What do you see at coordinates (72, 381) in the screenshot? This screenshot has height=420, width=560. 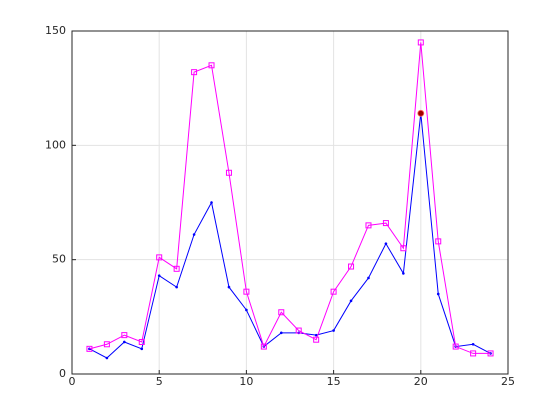 I see `x-tick-label: 0` at bounding box center [72, 381].